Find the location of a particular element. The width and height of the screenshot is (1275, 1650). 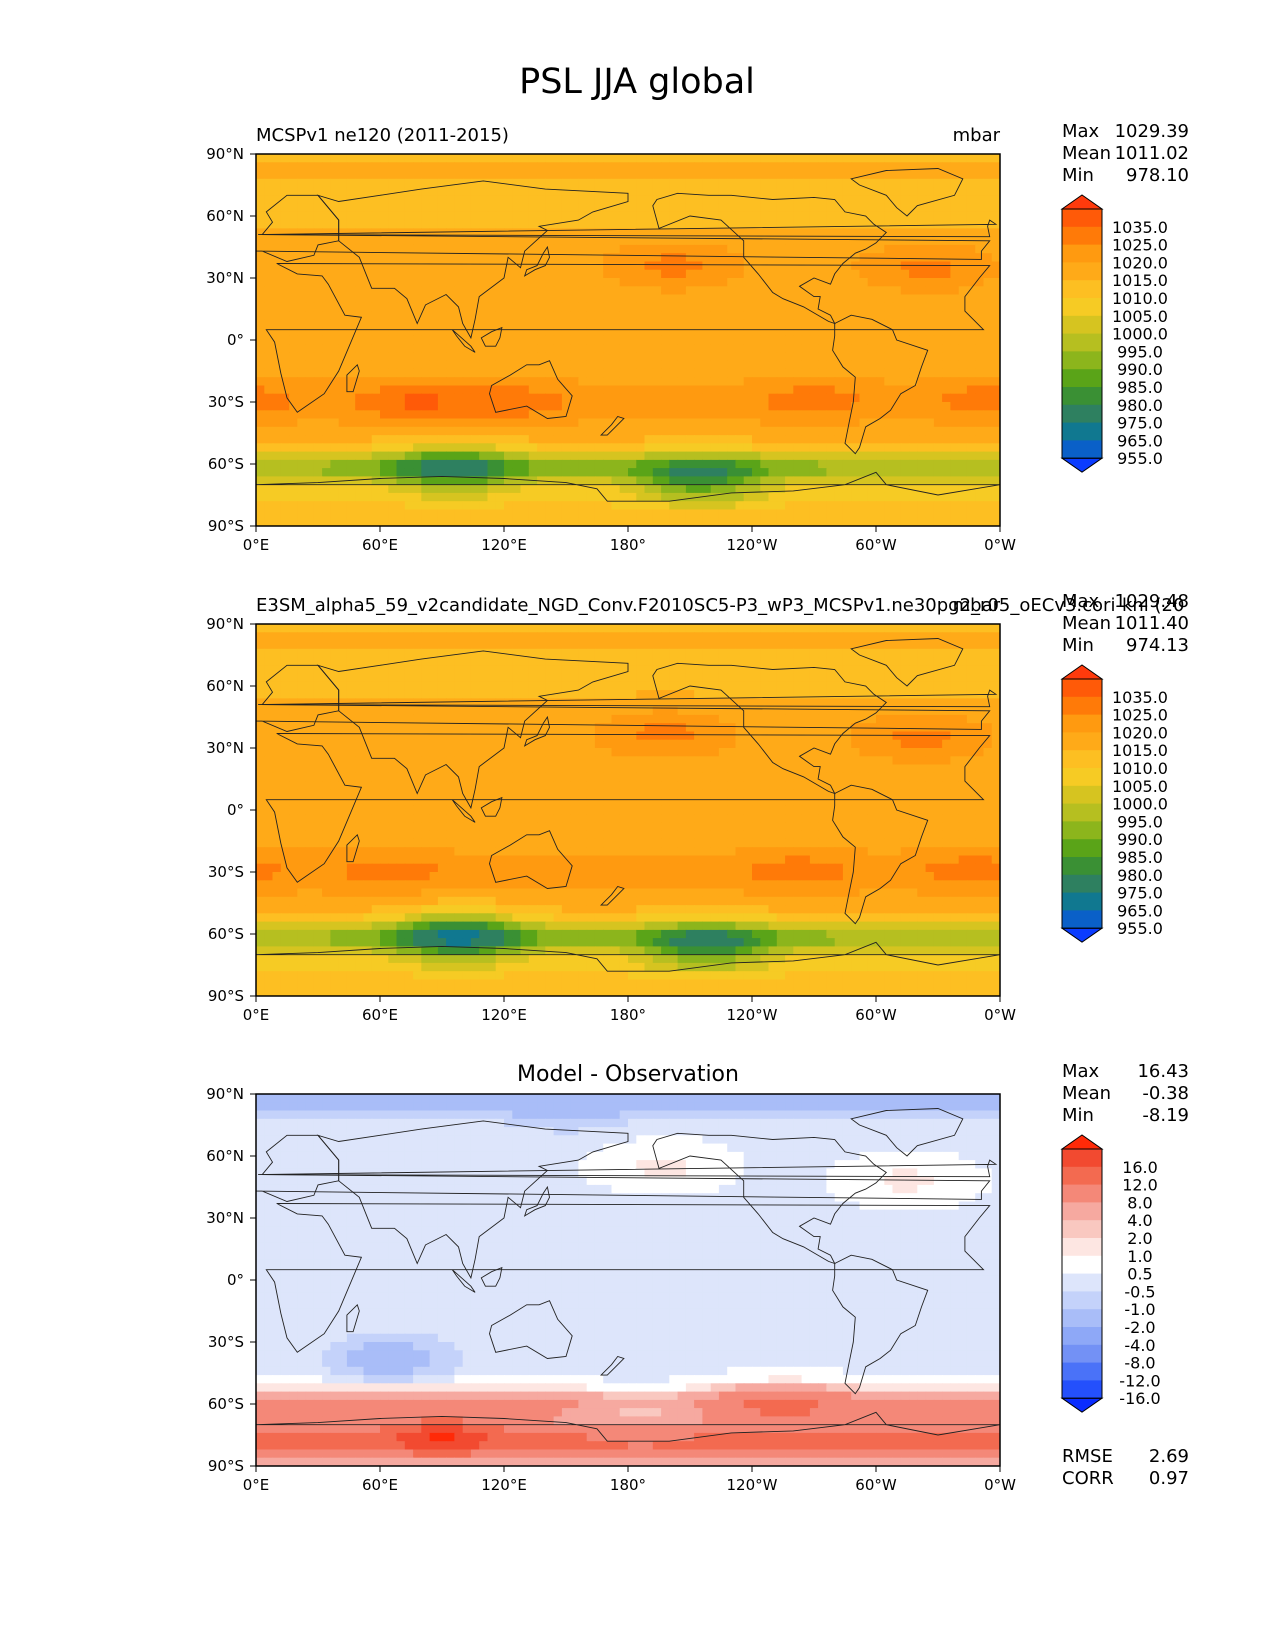

colorbar-tick-label: 1025.0 is located at coordinates (1140, 245).